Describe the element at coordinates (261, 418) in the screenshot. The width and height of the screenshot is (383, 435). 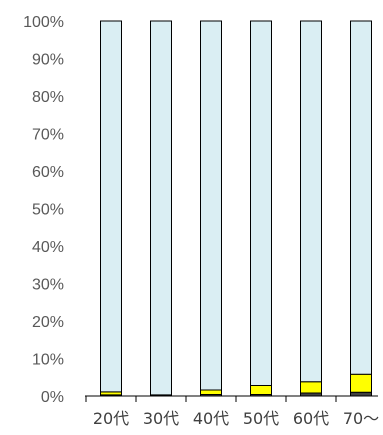
I see `x-category-label: 50代` at that location.